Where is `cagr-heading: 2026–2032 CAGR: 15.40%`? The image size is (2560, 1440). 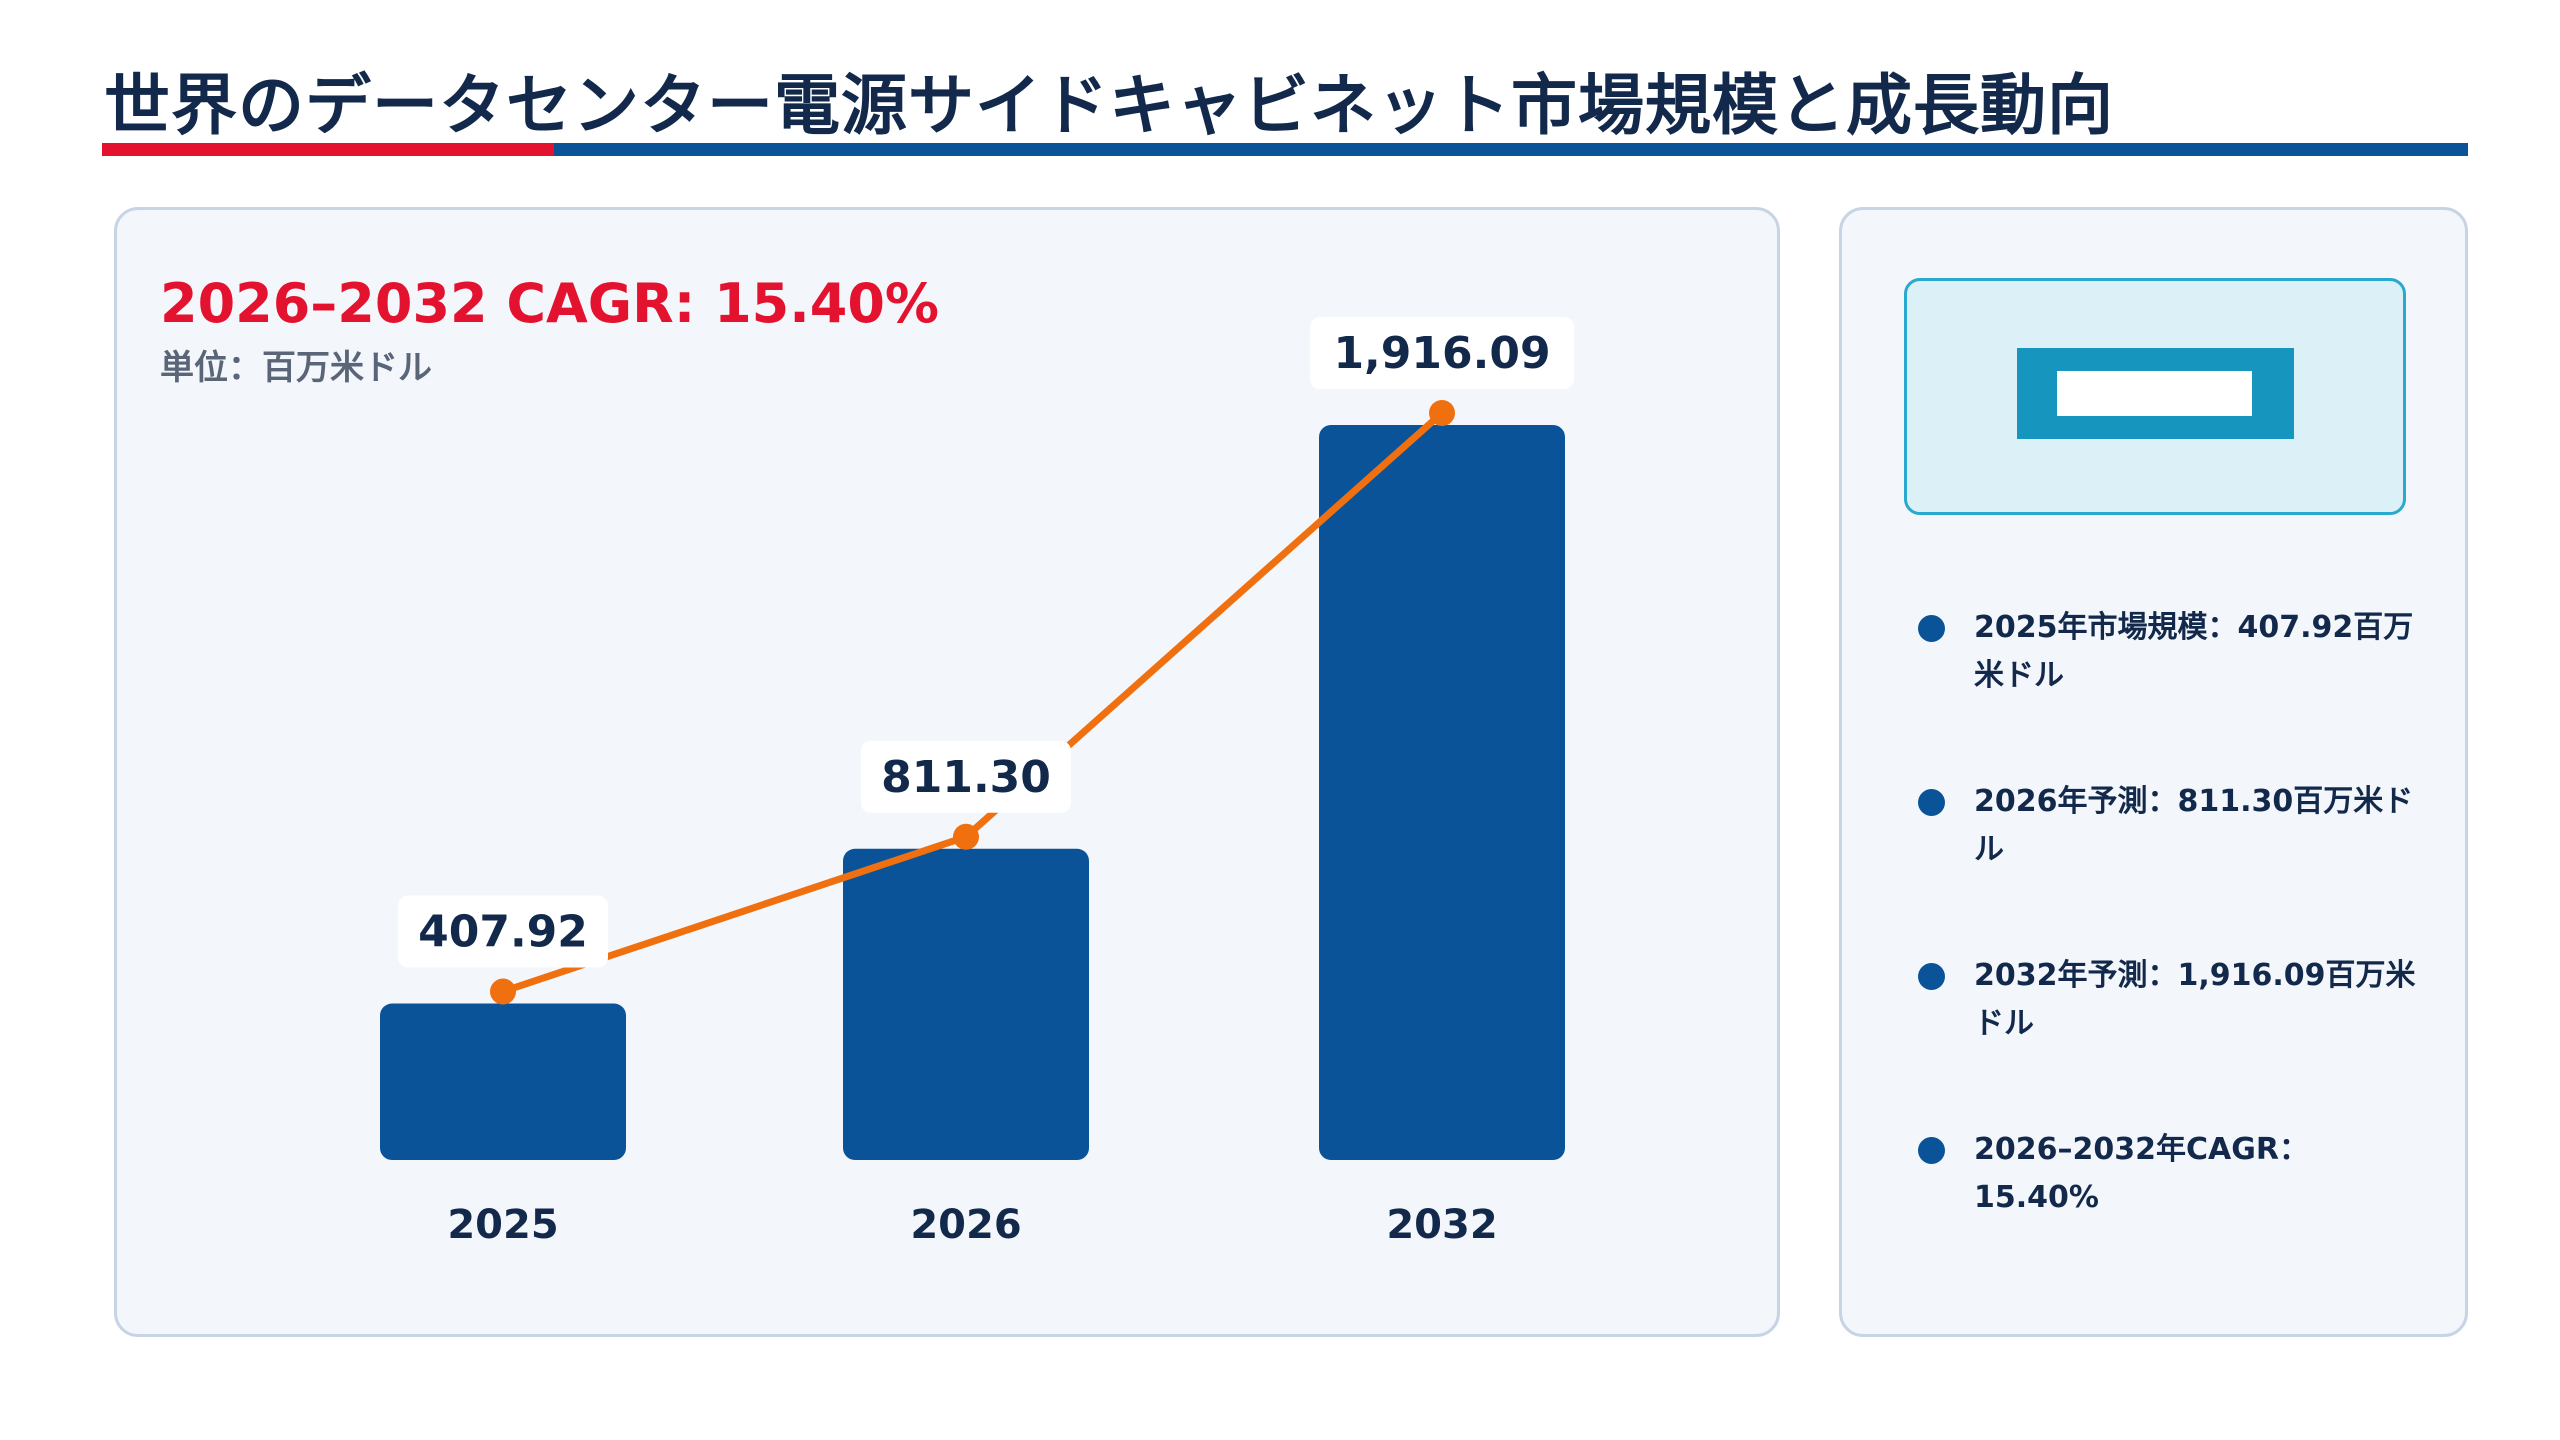
cagr-heading: 2026–2032 CAGR: 15.40% is located at coordinates (550, 303).